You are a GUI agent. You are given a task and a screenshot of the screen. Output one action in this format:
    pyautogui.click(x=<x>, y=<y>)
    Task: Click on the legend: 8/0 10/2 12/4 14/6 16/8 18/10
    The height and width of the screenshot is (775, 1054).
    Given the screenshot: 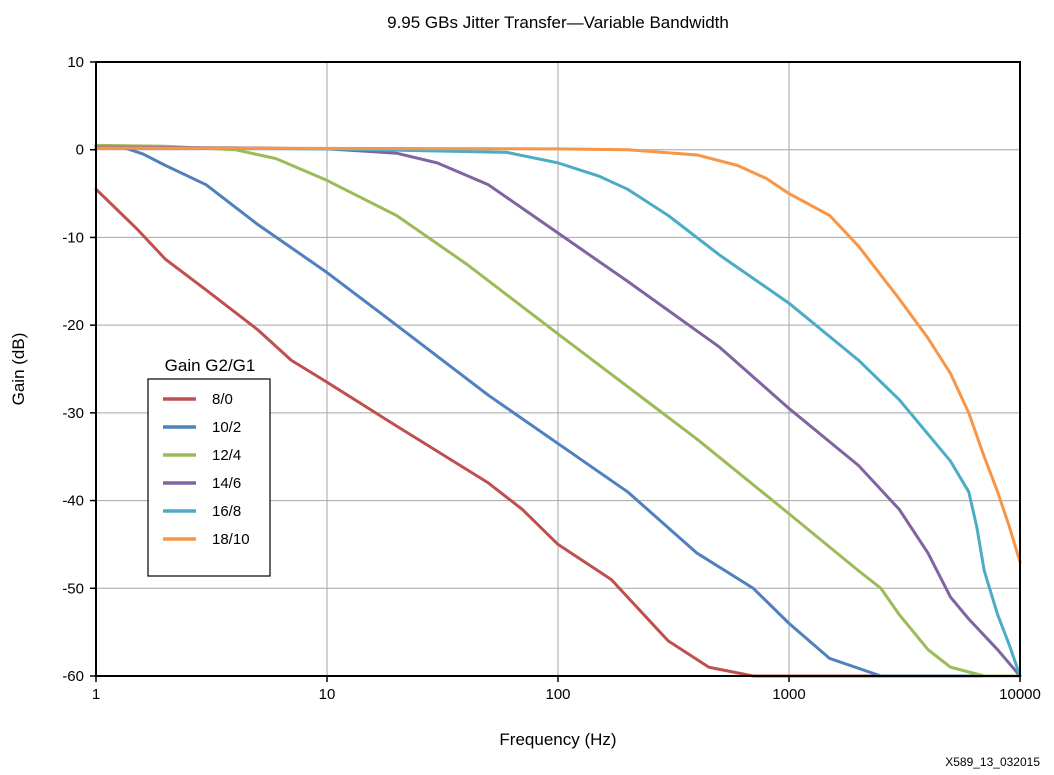 What is the action you would take?
    pyautogui.click(x=209, y=477)
    